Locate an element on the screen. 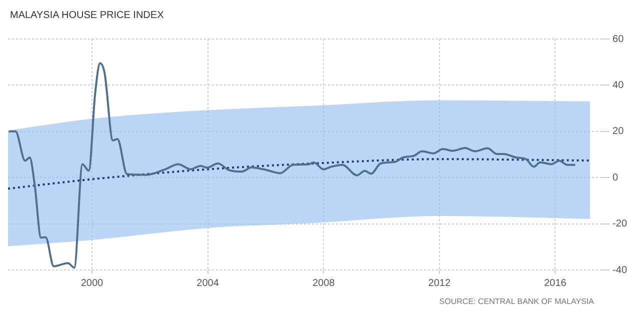  y-tick-label: 60 is located at coordinates (618, 39).